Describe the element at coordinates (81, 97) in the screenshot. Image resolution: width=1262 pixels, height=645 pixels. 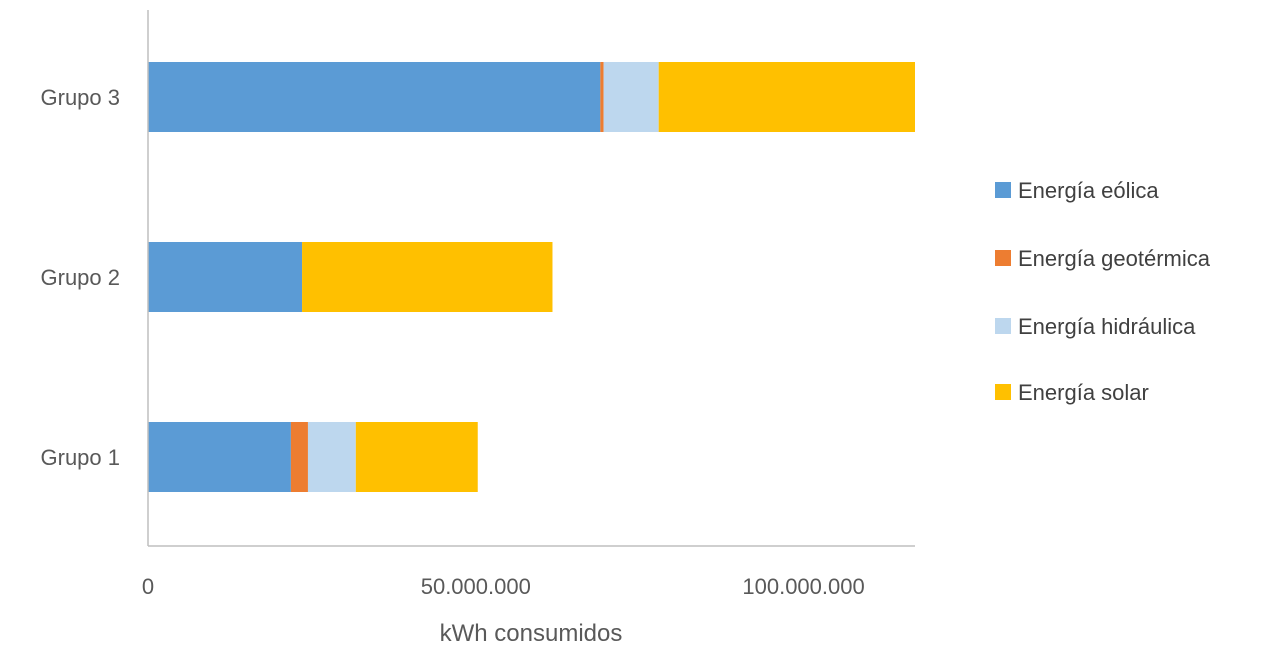
I see `y-tick-label: Grupo 3` at that location.